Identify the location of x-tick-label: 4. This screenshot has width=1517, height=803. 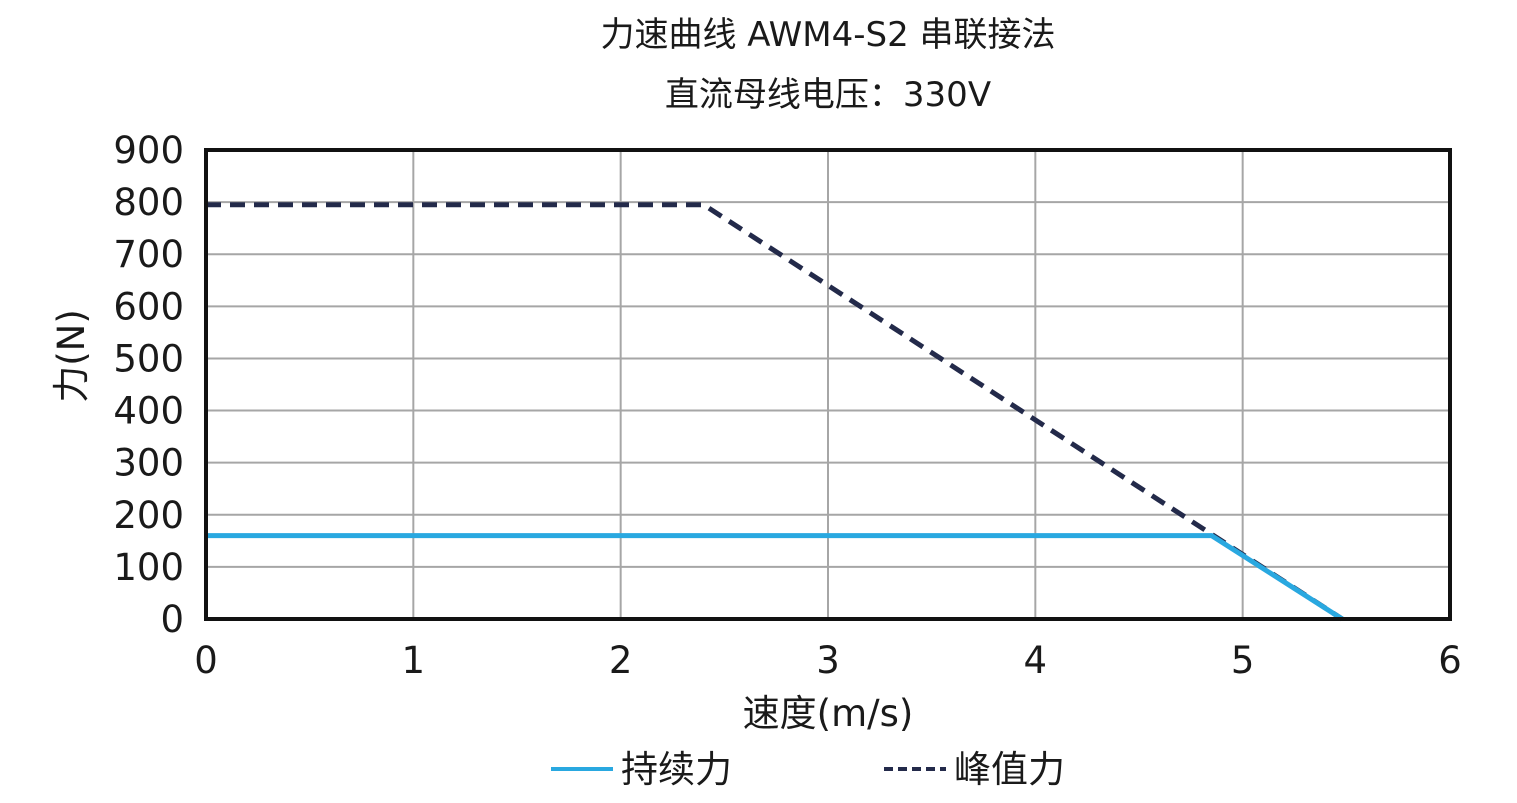
(1036, 660).